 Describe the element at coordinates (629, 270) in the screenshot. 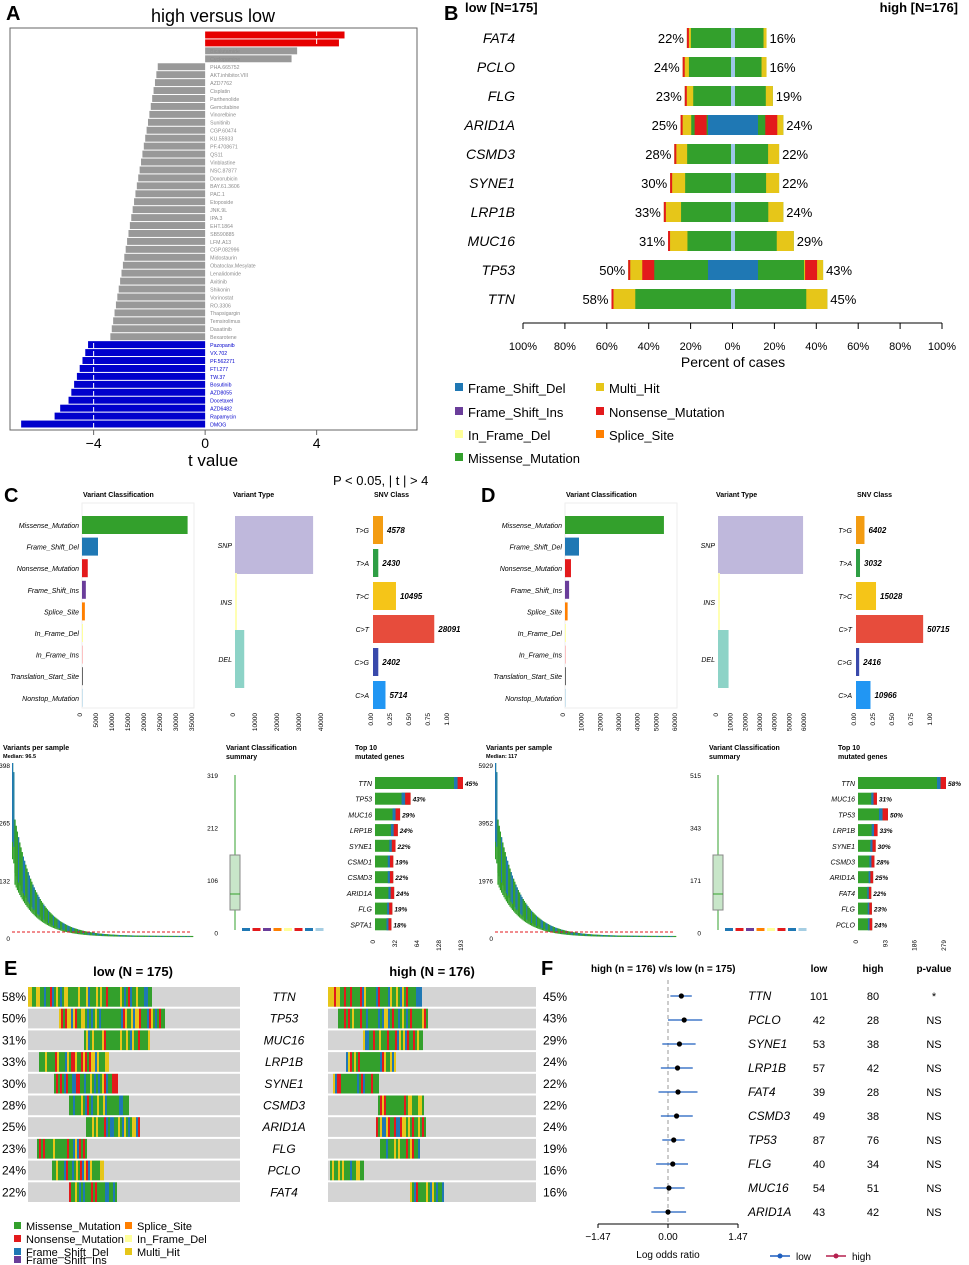

I see `low-edge` at that location.